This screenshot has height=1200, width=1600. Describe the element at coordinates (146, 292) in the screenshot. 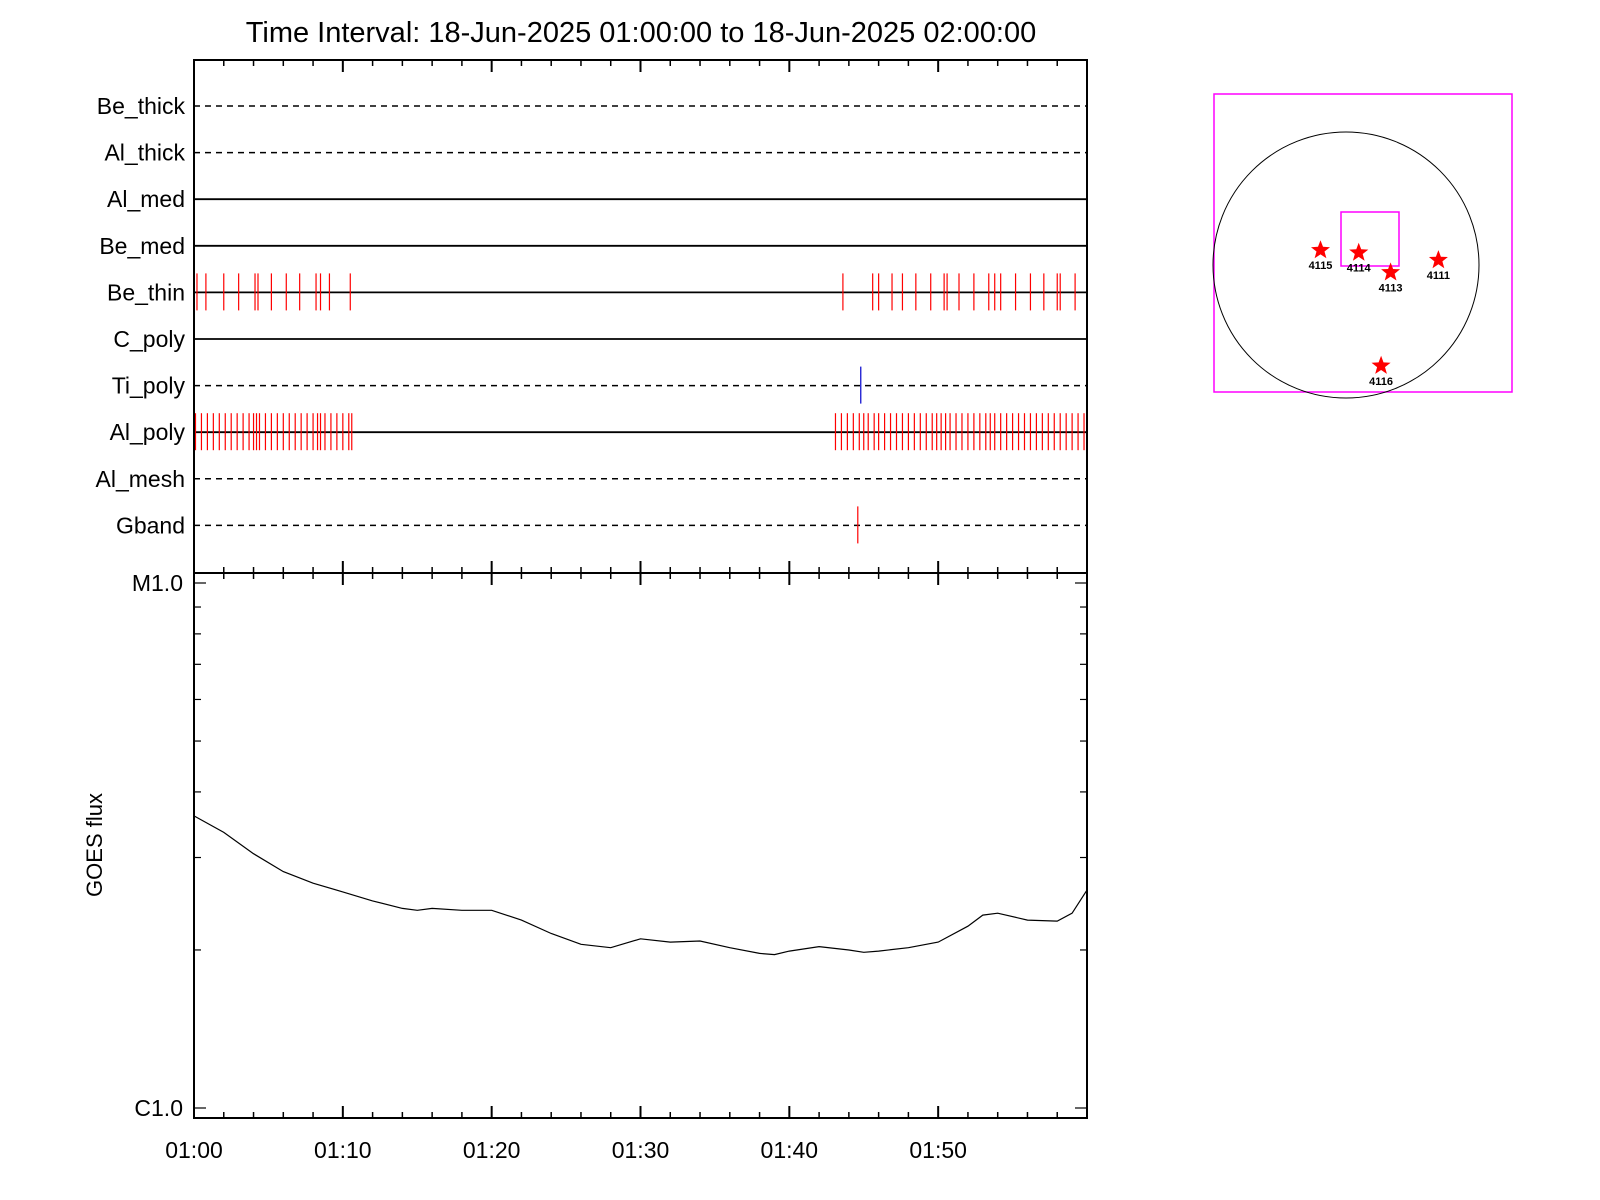

I see `row-label-be-thin: Be_thin` at that location.